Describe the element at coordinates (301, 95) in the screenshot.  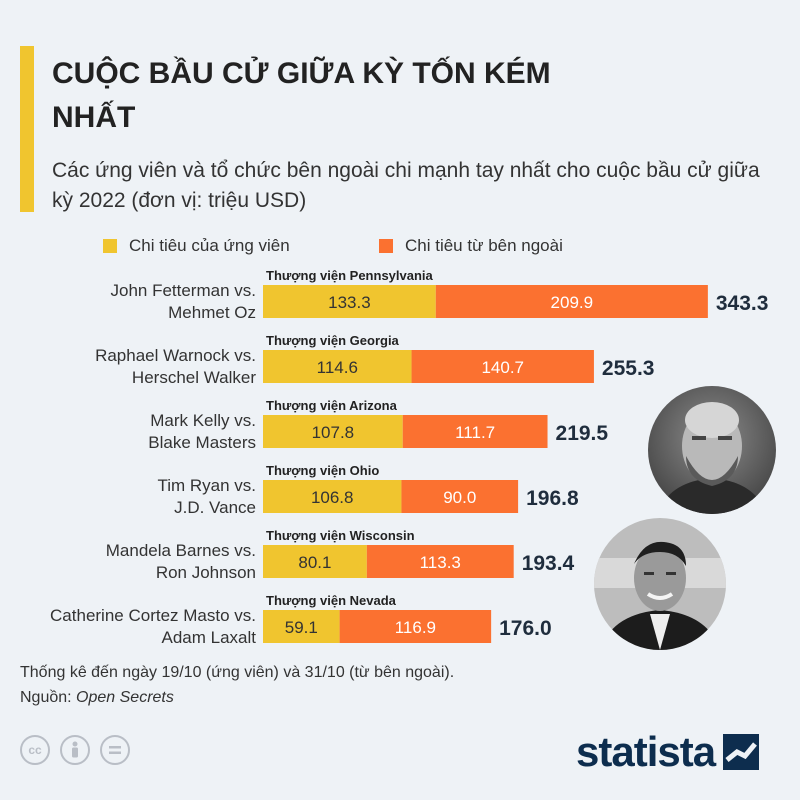
I see `page-title: CUỘC BẦU CỬ GIỮA KỲ TỐN KÉM NHẤT` at that location.